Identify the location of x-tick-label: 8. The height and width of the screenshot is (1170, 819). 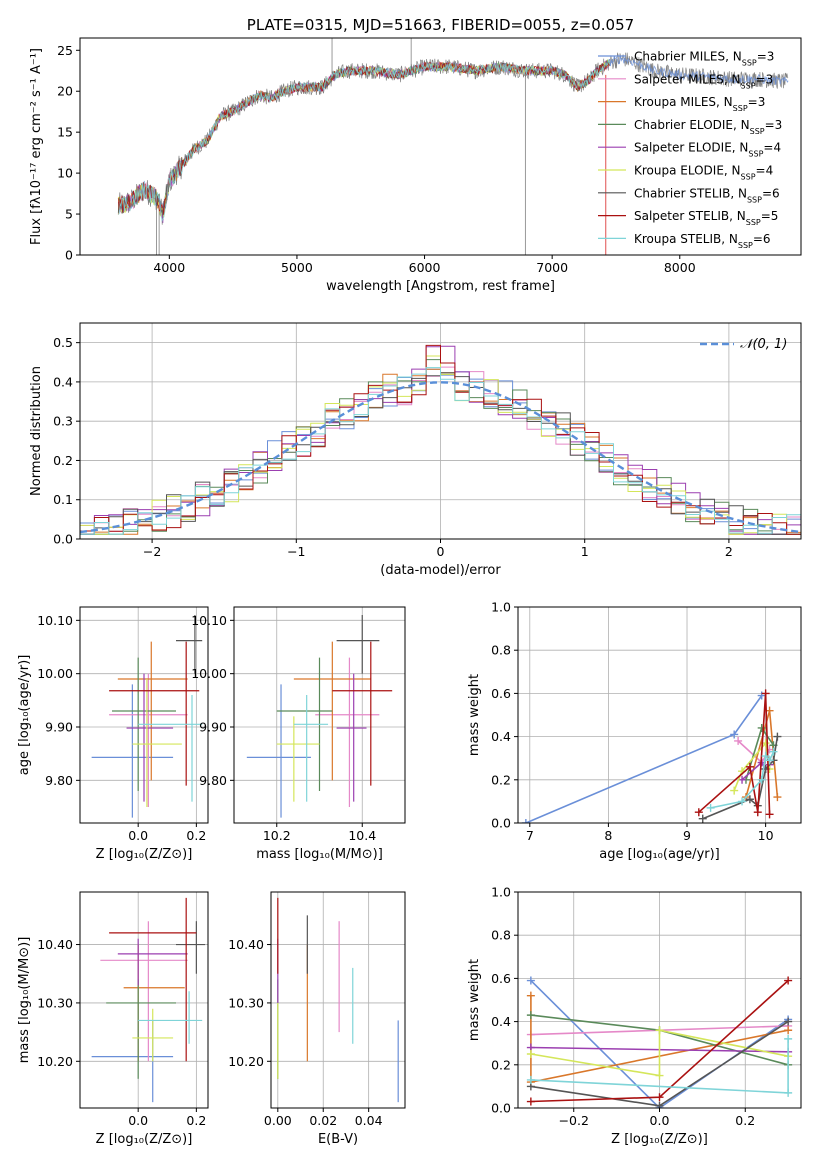
(608, 835).